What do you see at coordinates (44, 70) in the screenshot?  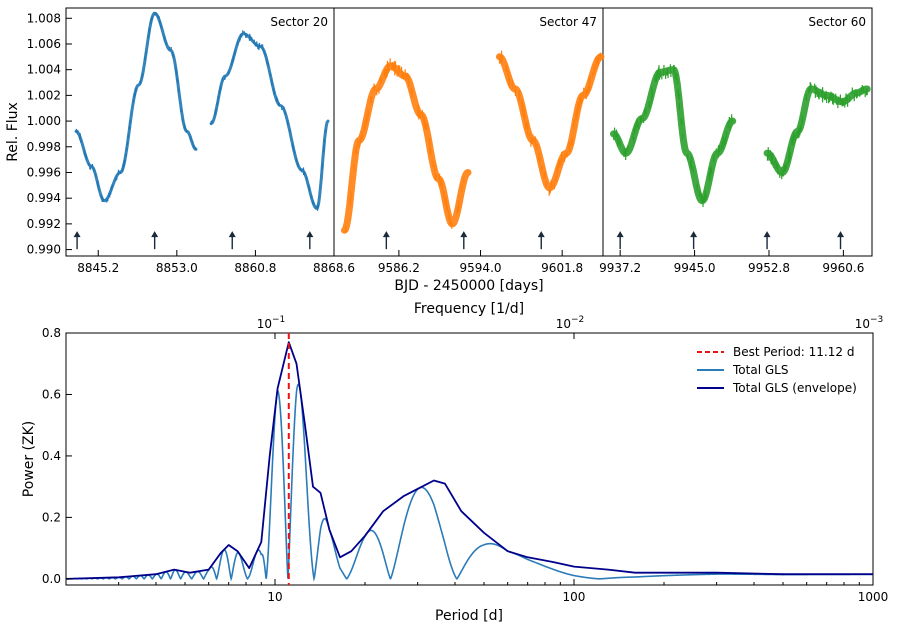 I see `flux-tick-label-7: 1.004` at bounding box center [44, 70].